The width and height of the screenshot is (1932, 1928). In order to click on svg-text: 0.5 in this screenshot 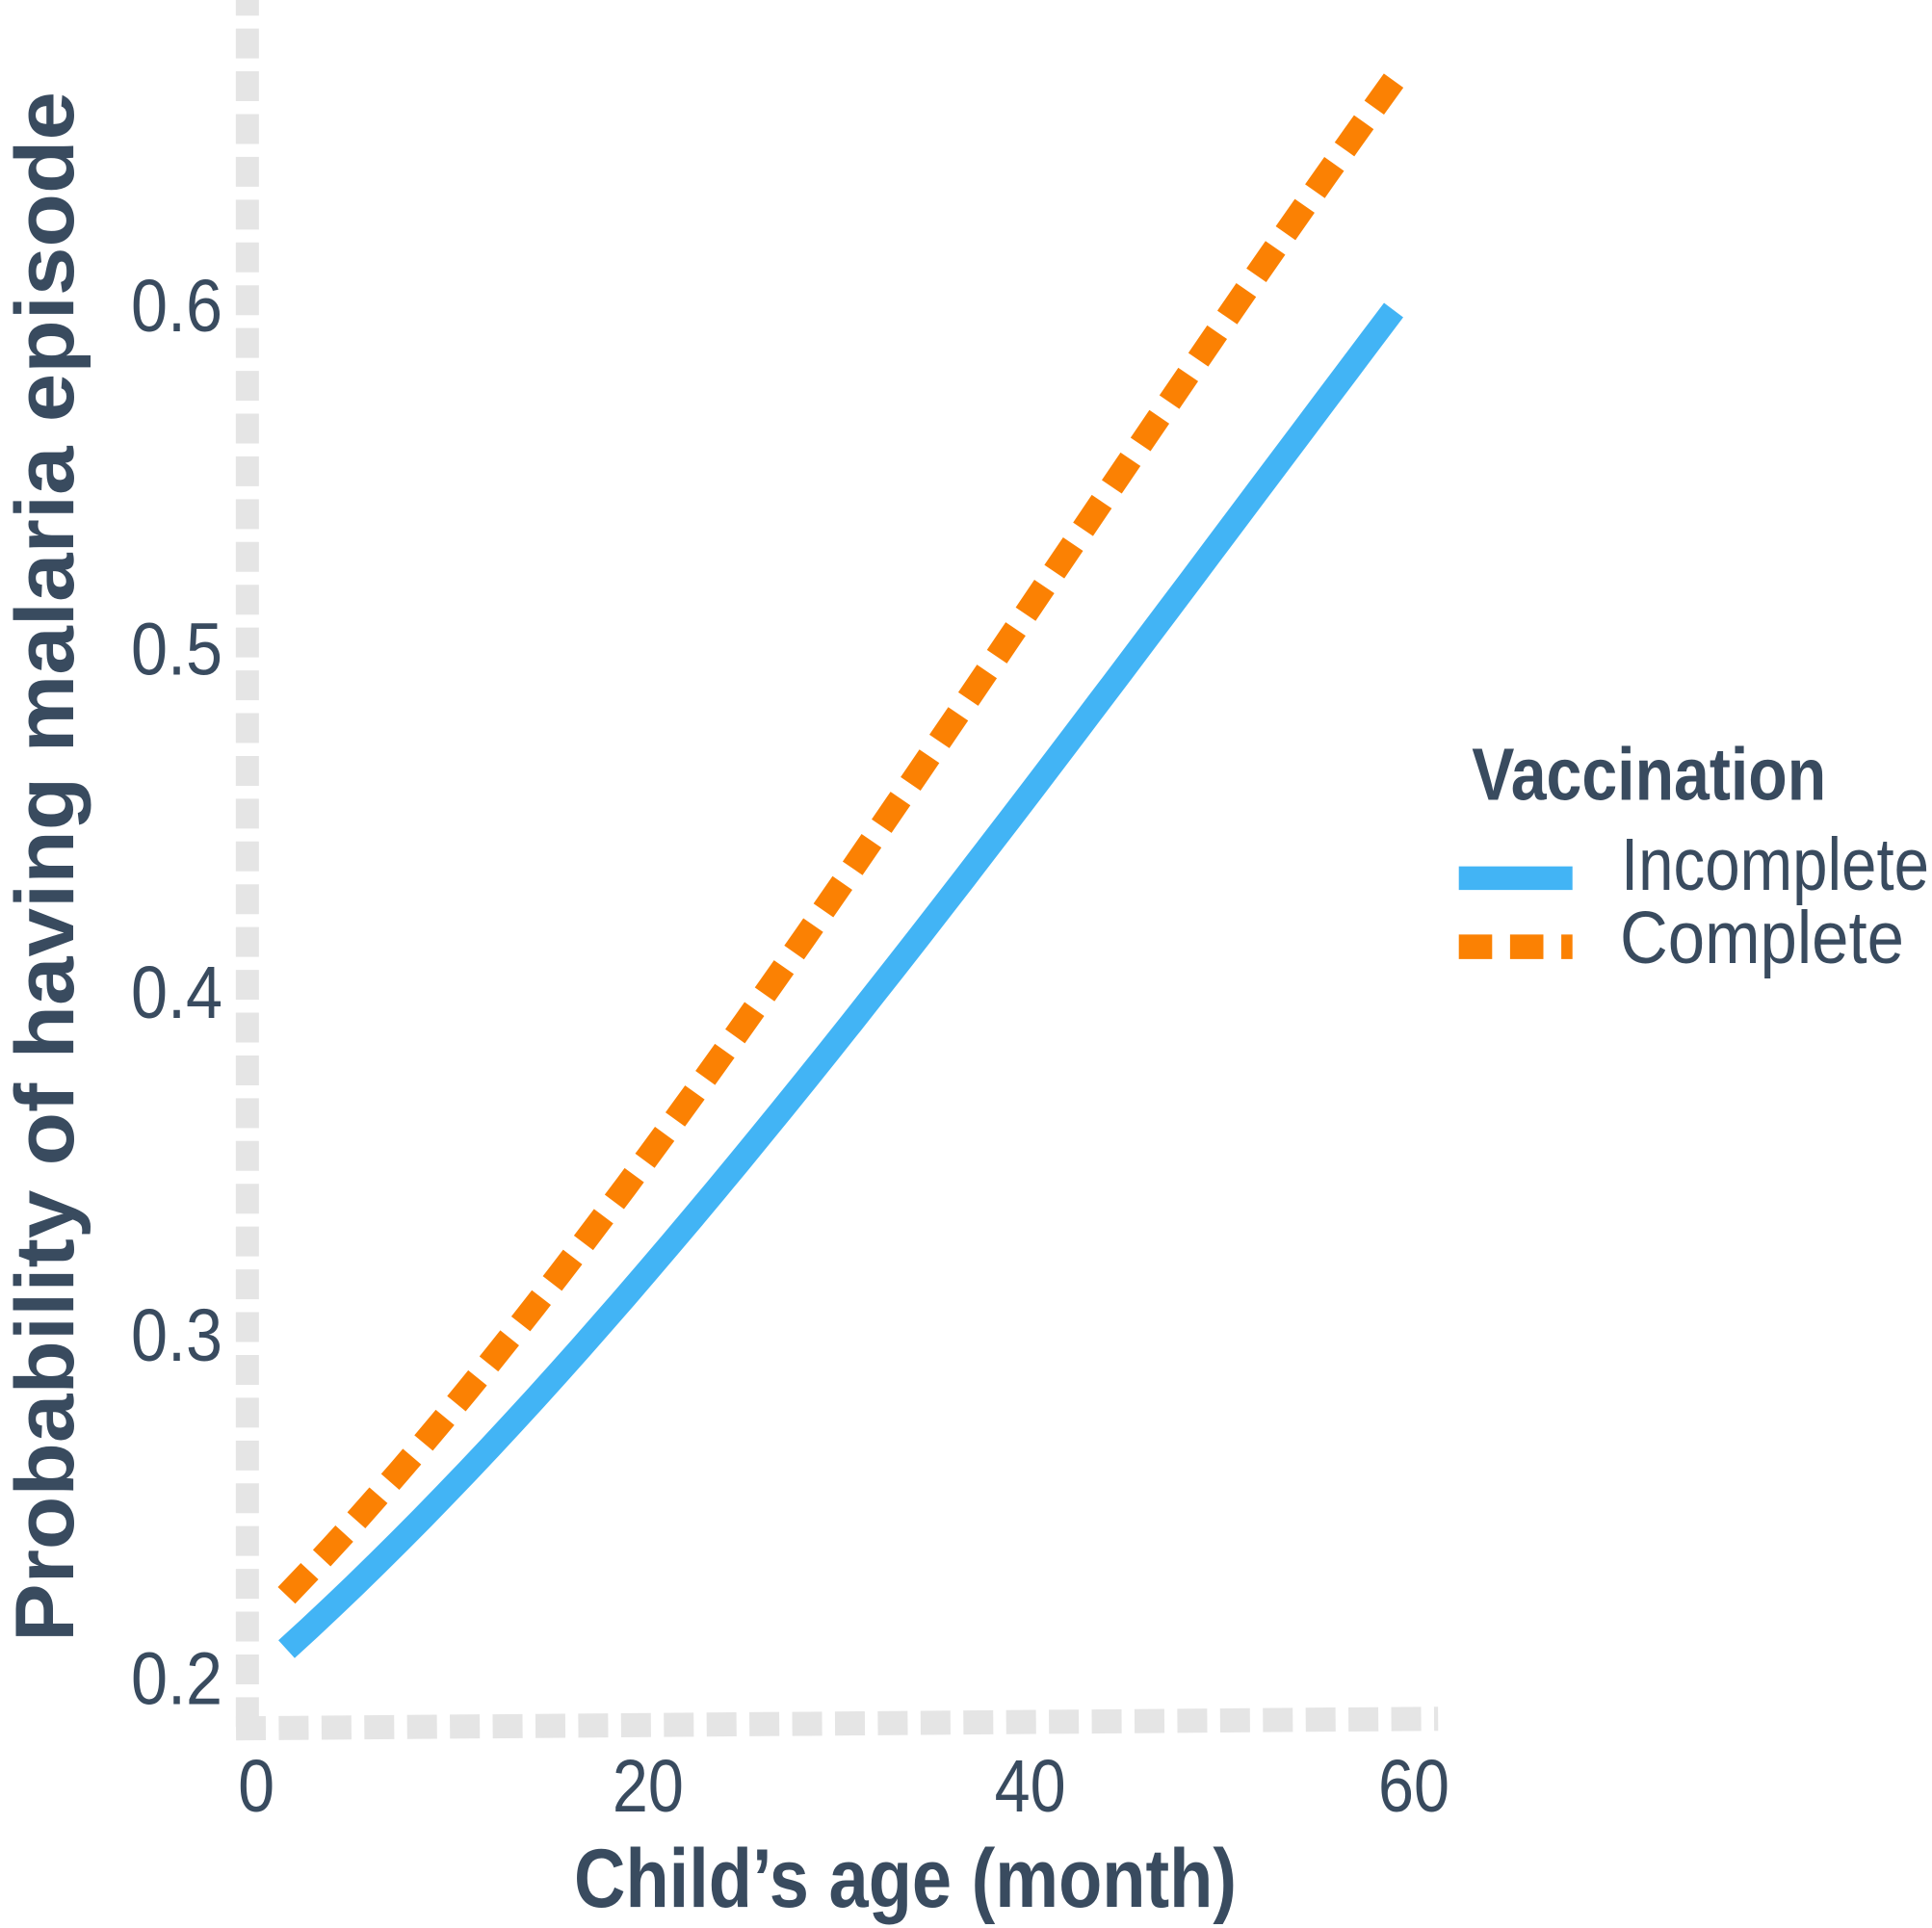, I will do `click(176, 649)`.